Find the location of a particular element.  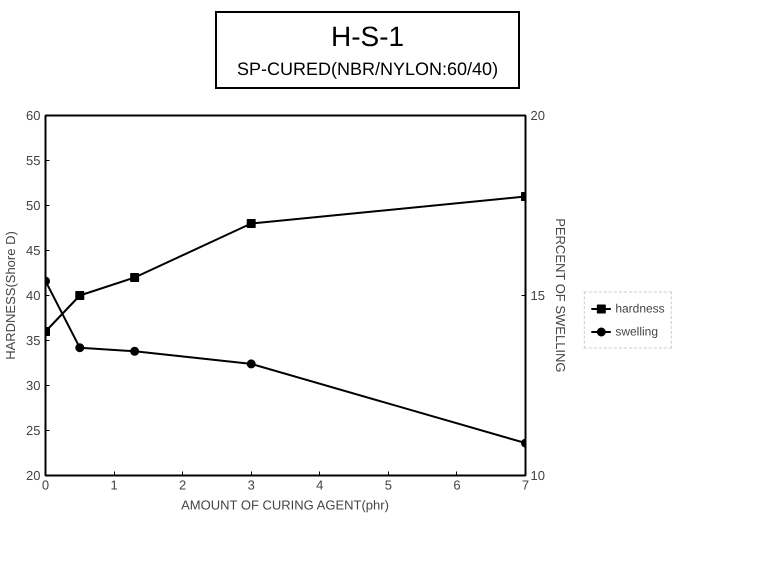

y2-tick-label: 10 is located at coordinates (537, 475).